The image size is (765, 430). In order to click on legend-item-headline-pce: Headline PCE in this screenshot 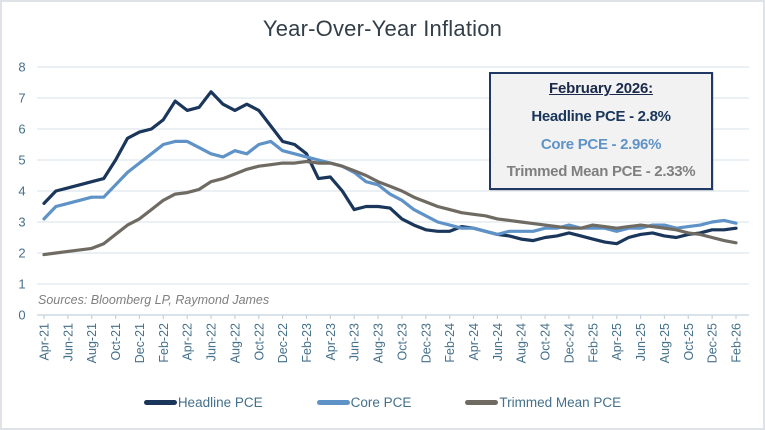, I will do `click(203, 402)`.